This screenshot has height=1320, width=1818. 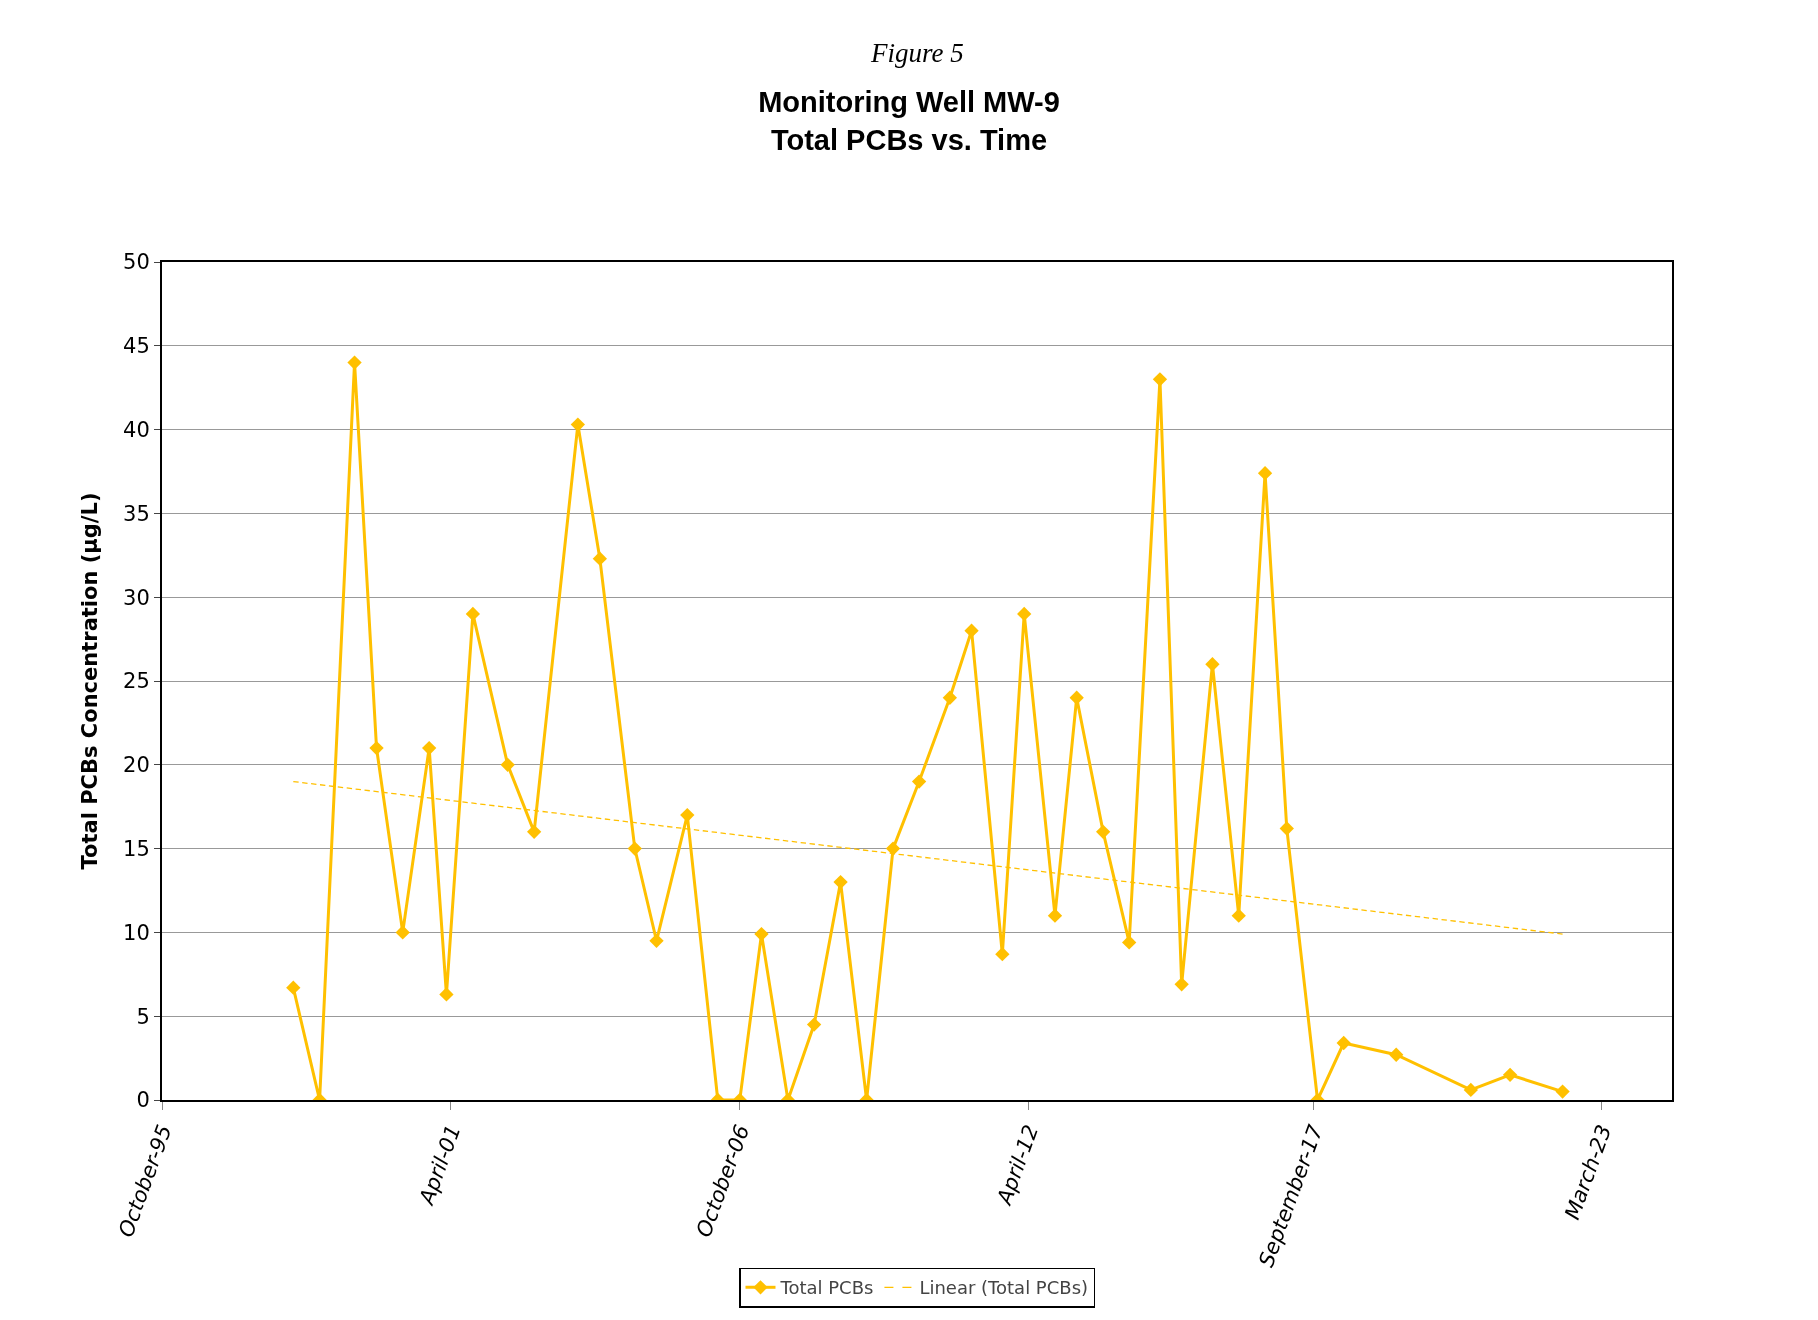 I want to click on y-tick-label: 25, so click(x=136, y=681).